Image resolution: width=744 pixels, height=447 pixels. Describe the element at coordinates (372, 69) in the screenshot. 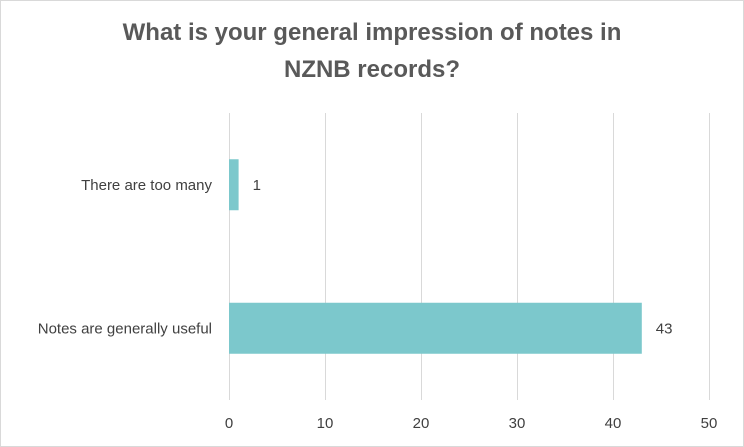

I see `chart-title-line-2: NZNB records?` at that location.